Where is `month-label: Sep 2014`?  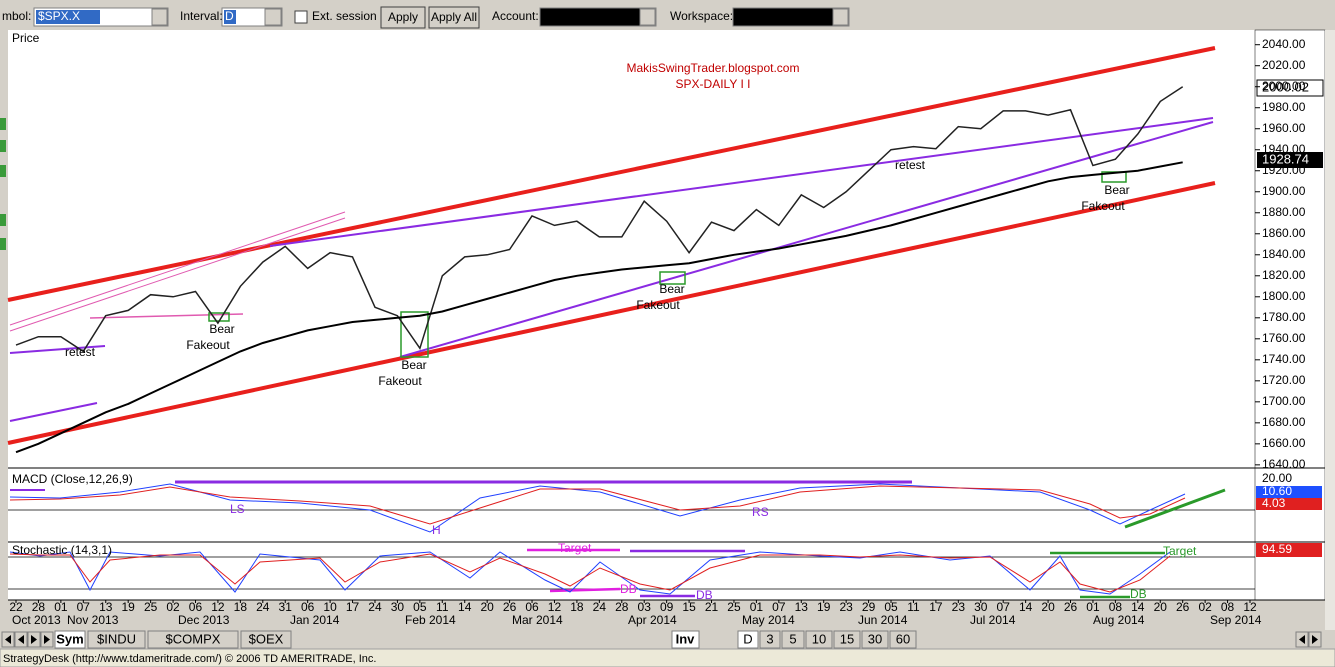
month-label: Sep 2014 is located at coordinates (1236, 620).